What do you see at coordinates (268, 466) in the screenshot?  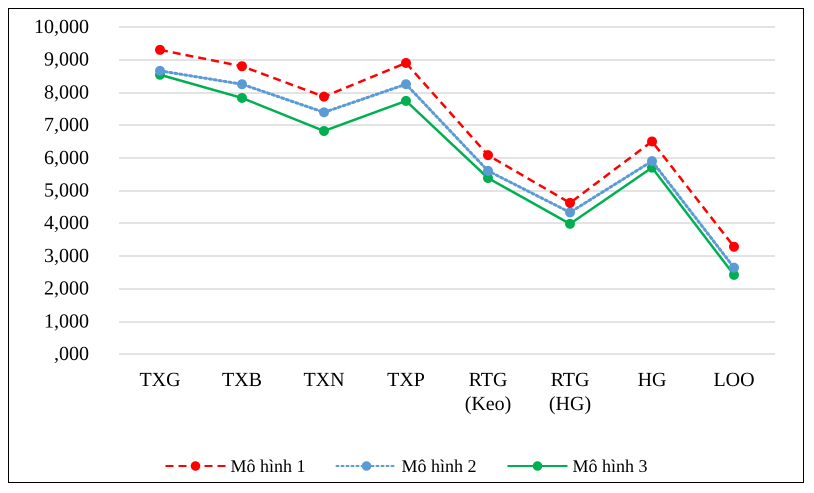 I see `legend-label: Mô hình 1` at bounding box center [268, 466].